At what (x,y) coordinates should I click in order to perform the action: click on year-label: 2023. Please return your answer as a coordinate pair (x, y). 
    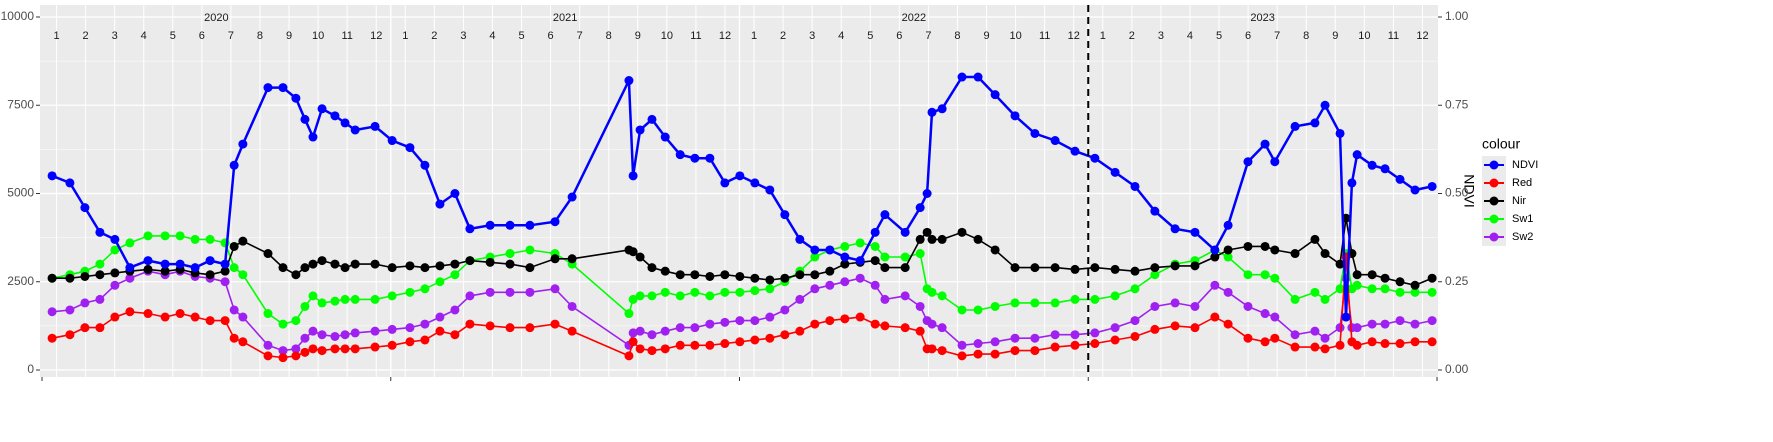
    Looking at the image, I should click on (1262, 18).